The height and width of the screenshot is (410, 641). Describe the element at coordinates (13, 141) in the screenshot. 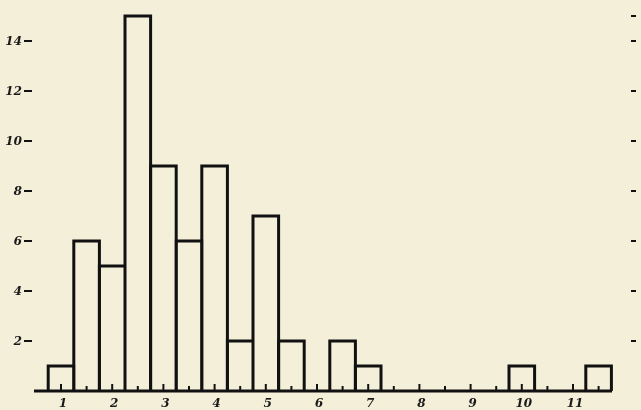

I see `y-tick-label-10: 10` at that location.